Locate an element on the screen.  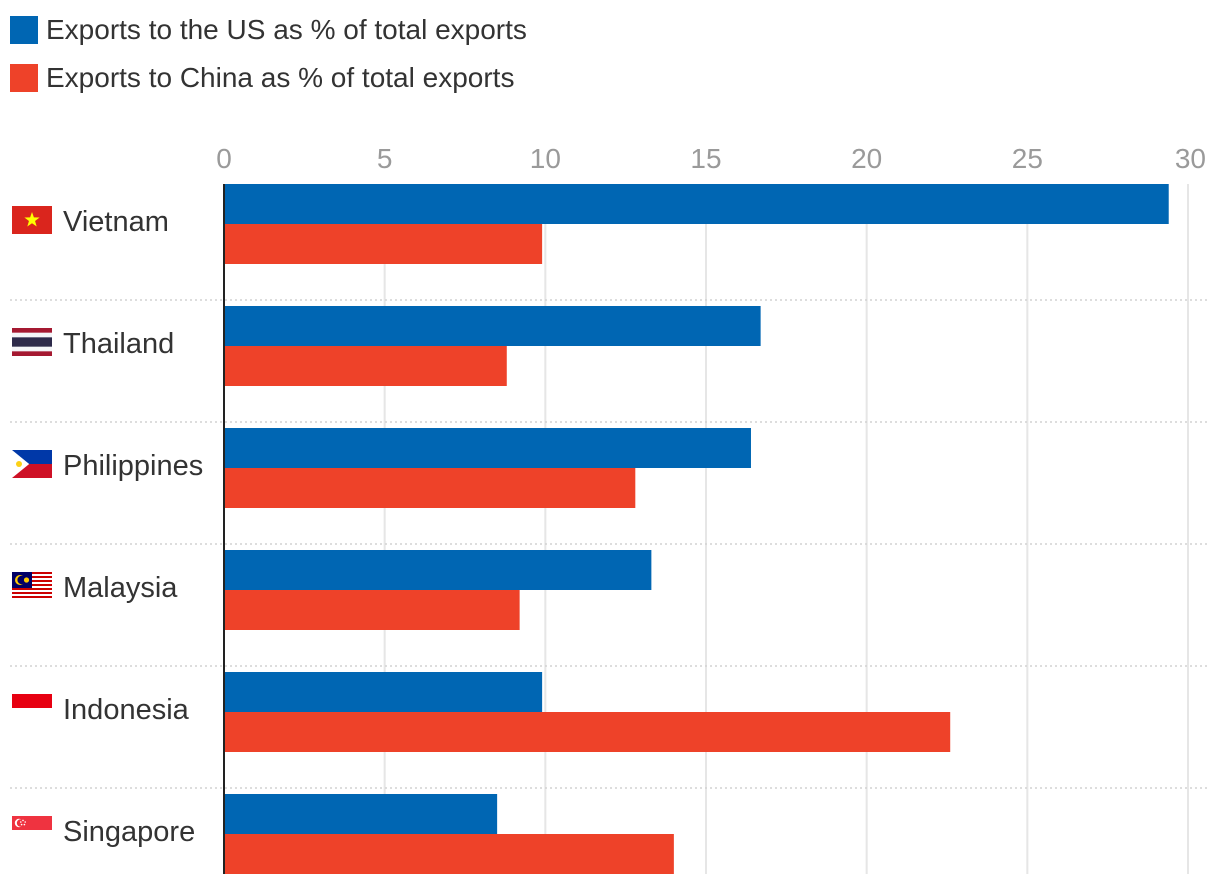
x-tick-label: 0 is located at coordinates (224, 158).